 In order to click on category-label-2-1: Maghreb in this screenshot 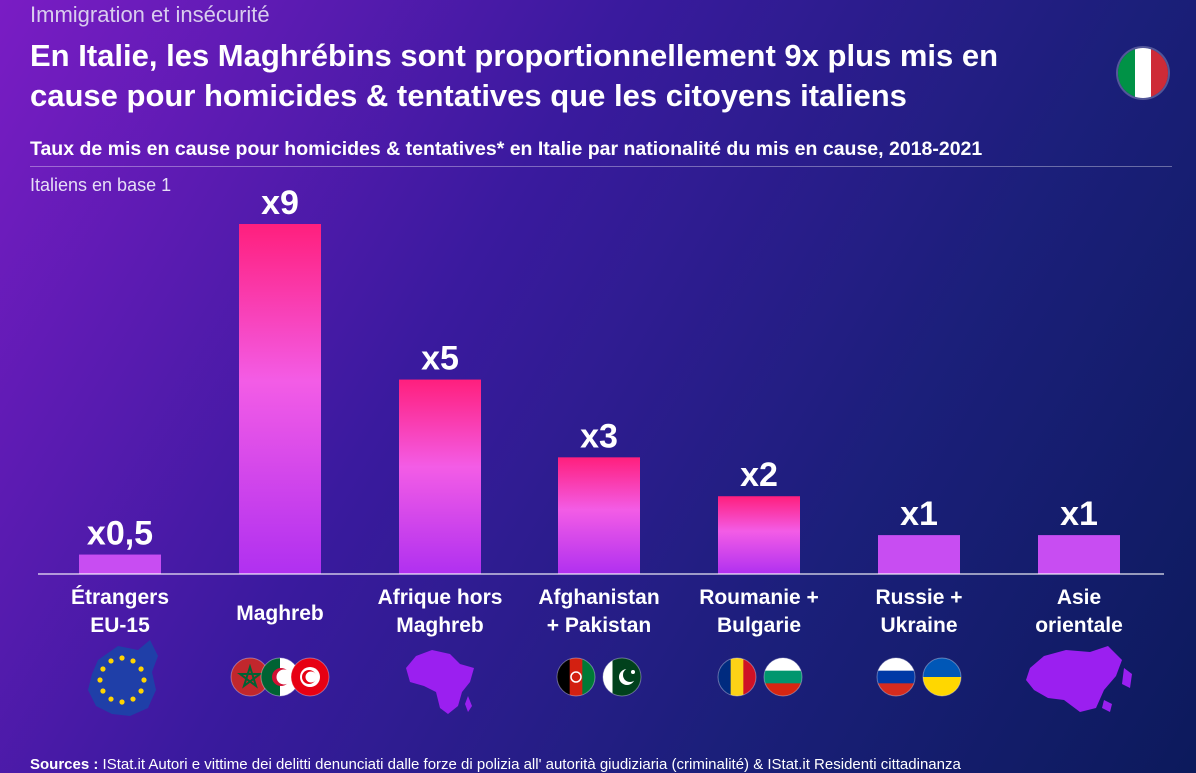, I will do `click(440, 625)`.